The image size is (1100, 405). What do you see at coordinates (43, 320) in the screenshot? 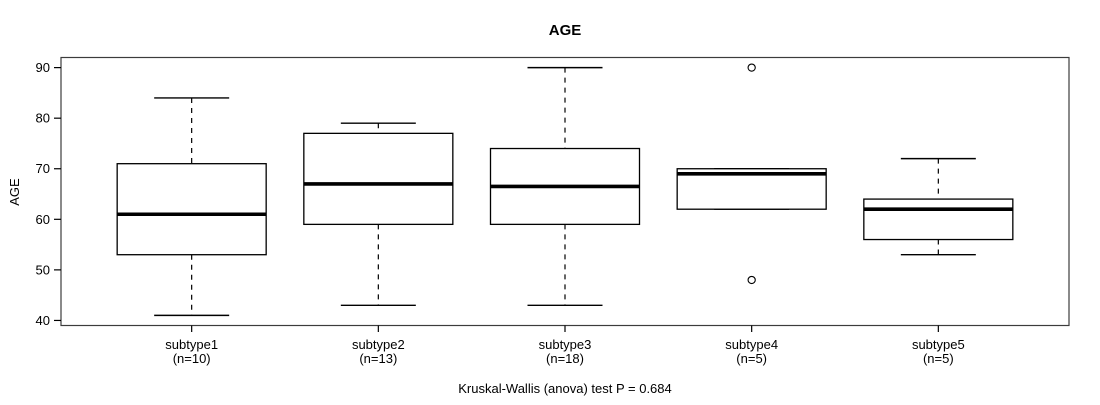
I see `y-tick-label: 40` at bounding box center [43, 320].